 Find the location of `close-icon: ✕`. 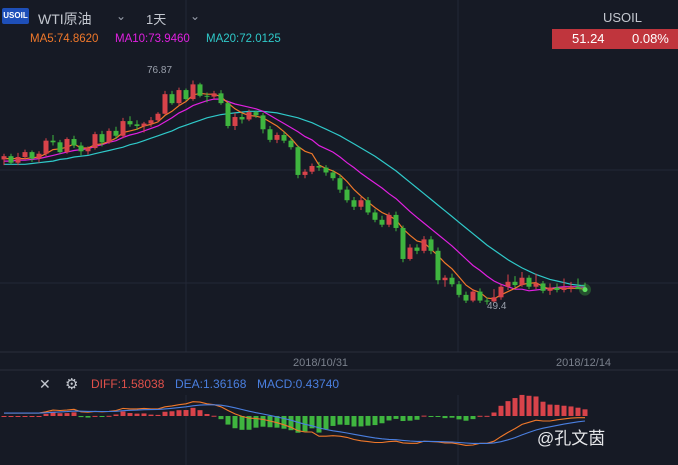

close-icon: ✕ is located at coordinates (45, 384).